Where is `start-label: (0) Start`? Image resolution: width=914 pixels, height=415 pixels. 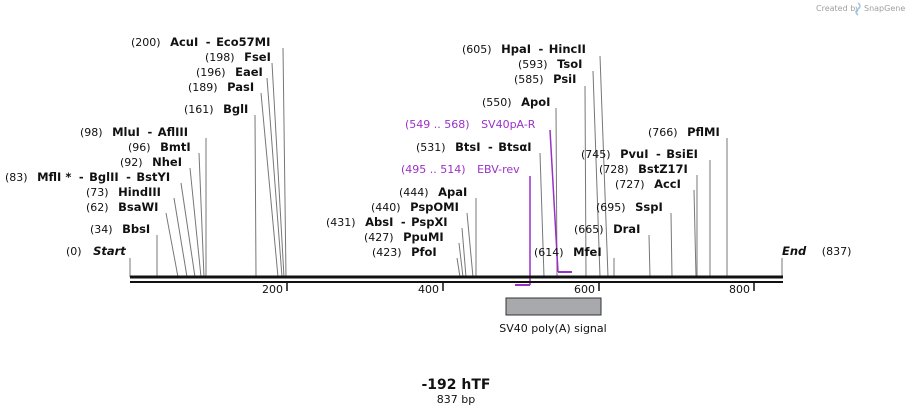
start-label: (0) Start is located at coordinates (96, 251).